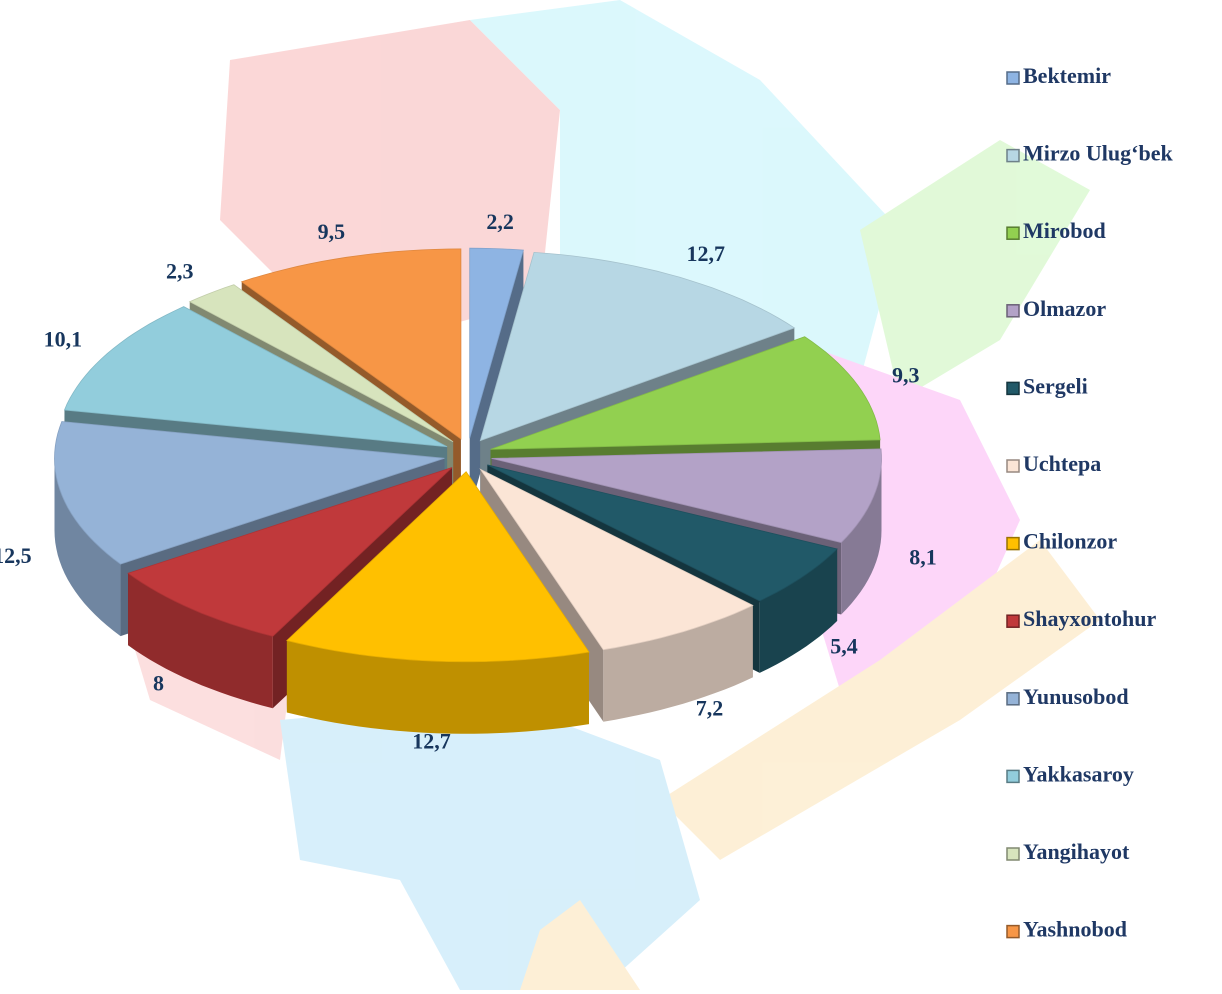 The width and height of the screenshot is (1222, 994). I want to click on legend-label: Yangihayot, so click(1076, 851).